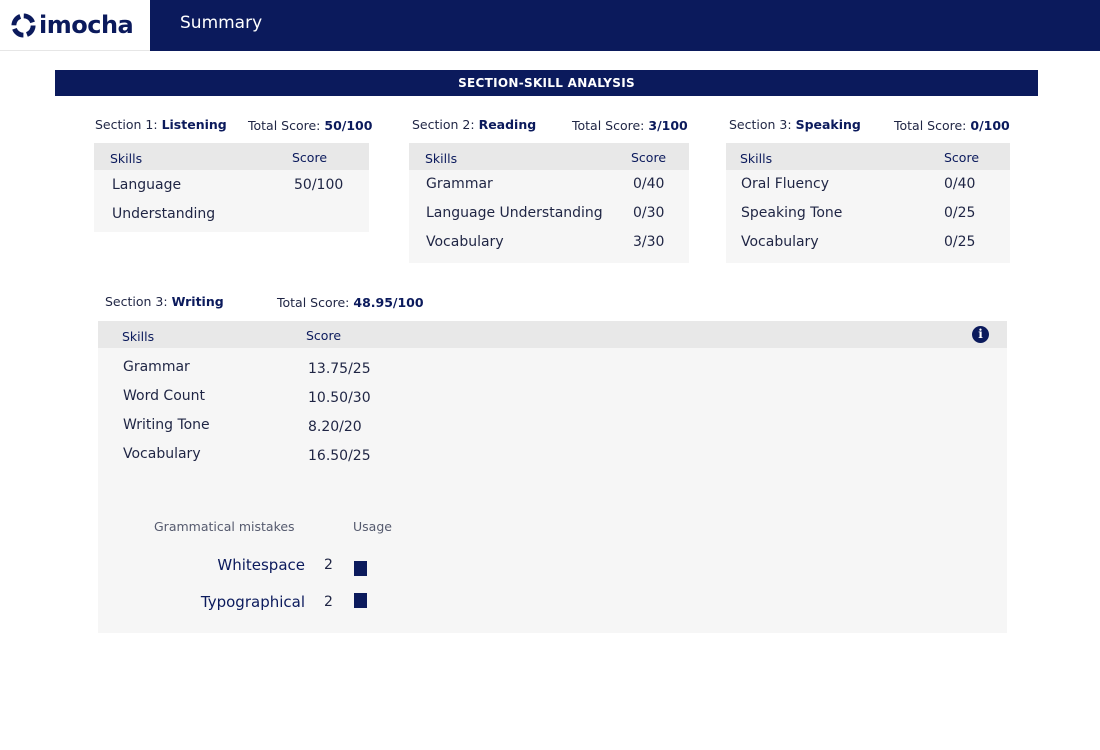  What do you see at coordinates (649, 213) in the screenshot?
I see `table-row-score: 0/30` at bounding box center [649, 213].